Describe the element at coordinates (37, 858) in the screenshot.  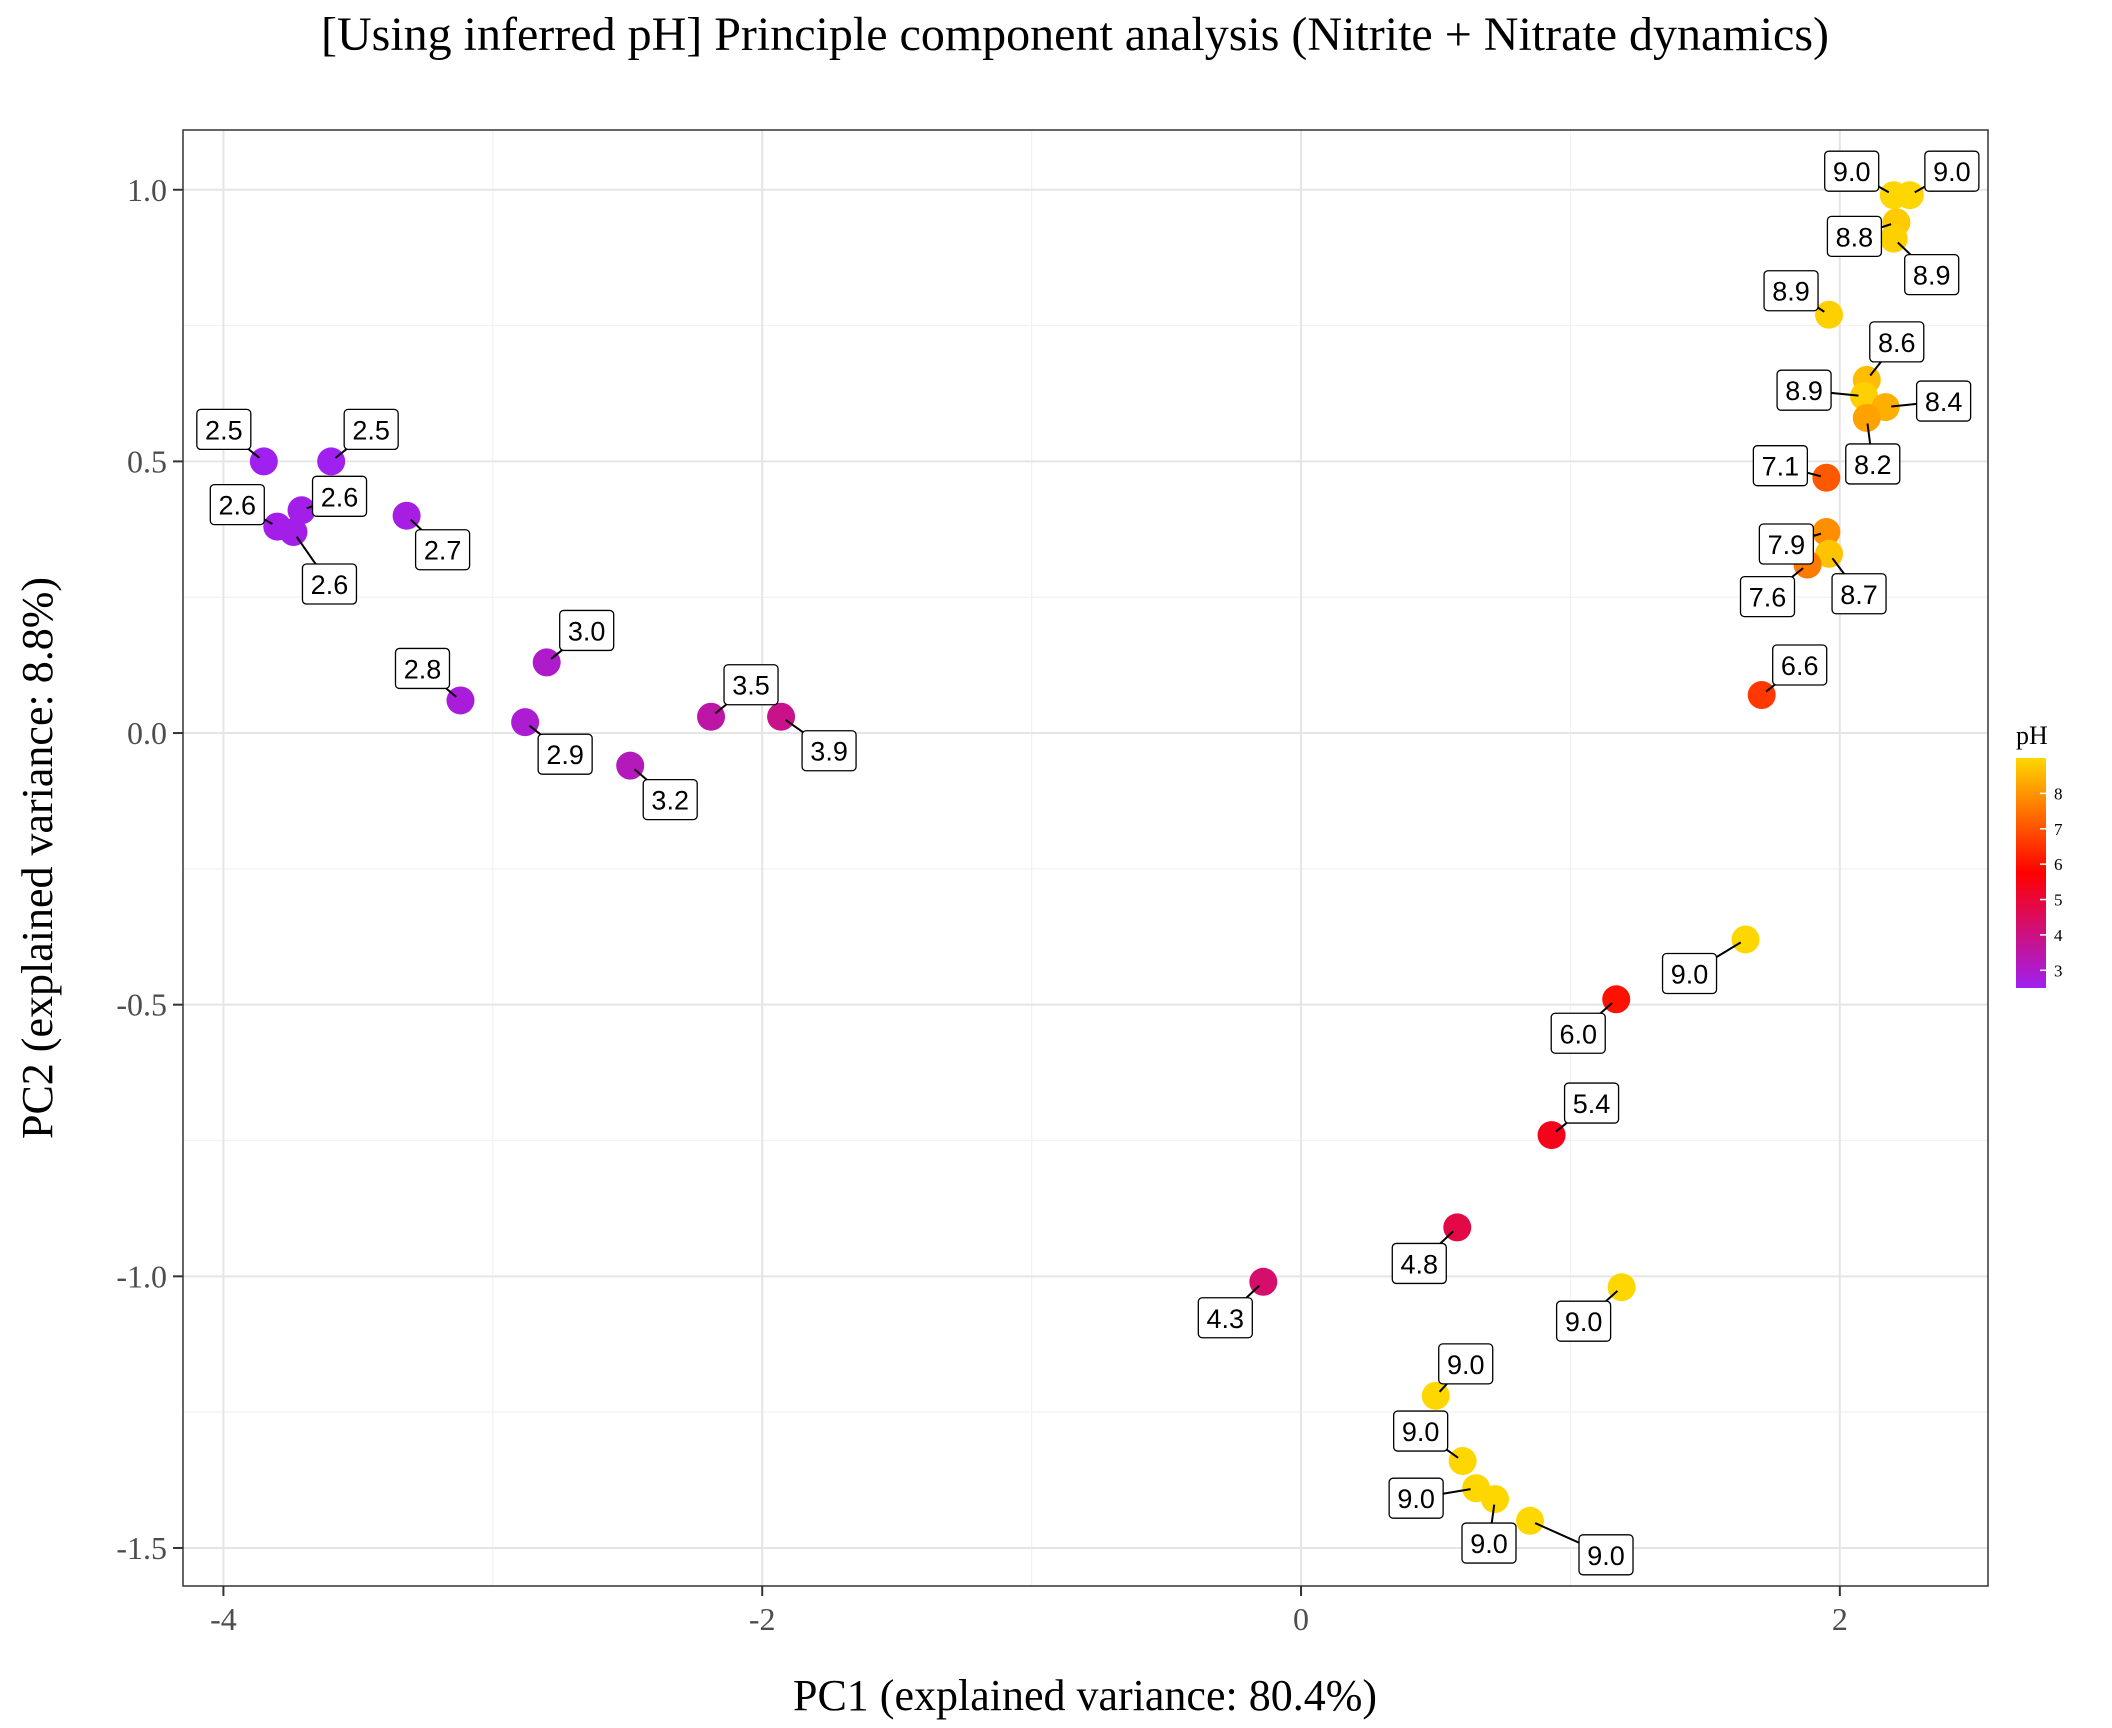
I see `y-axis-title: PC2 (explained variance: 8.8%)` at that location.